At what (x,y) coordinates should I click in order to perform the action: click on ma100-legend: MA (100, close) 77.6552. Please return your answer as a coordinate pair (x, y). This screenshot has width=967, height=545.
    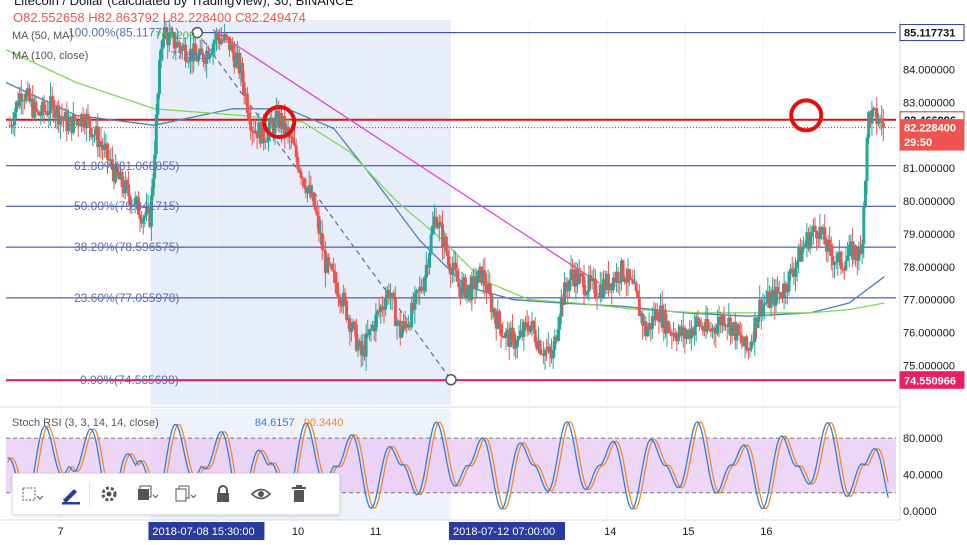
    Looking at the image, I should click on (111, 56).